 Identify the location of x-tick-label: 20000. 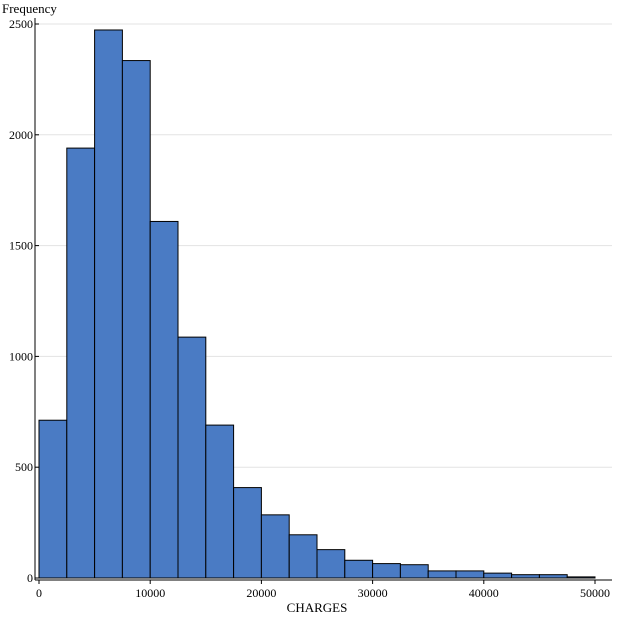
(261, 593).